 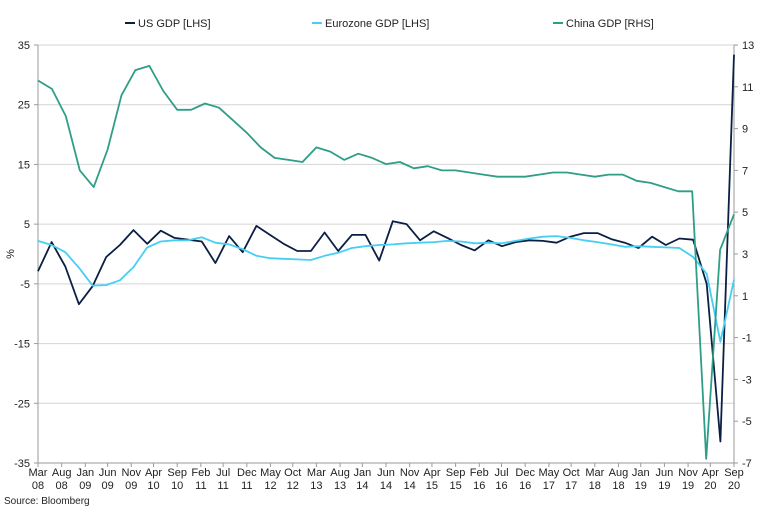 I want to click on y-tick-right-label: 1, so click(x=745, y=297).